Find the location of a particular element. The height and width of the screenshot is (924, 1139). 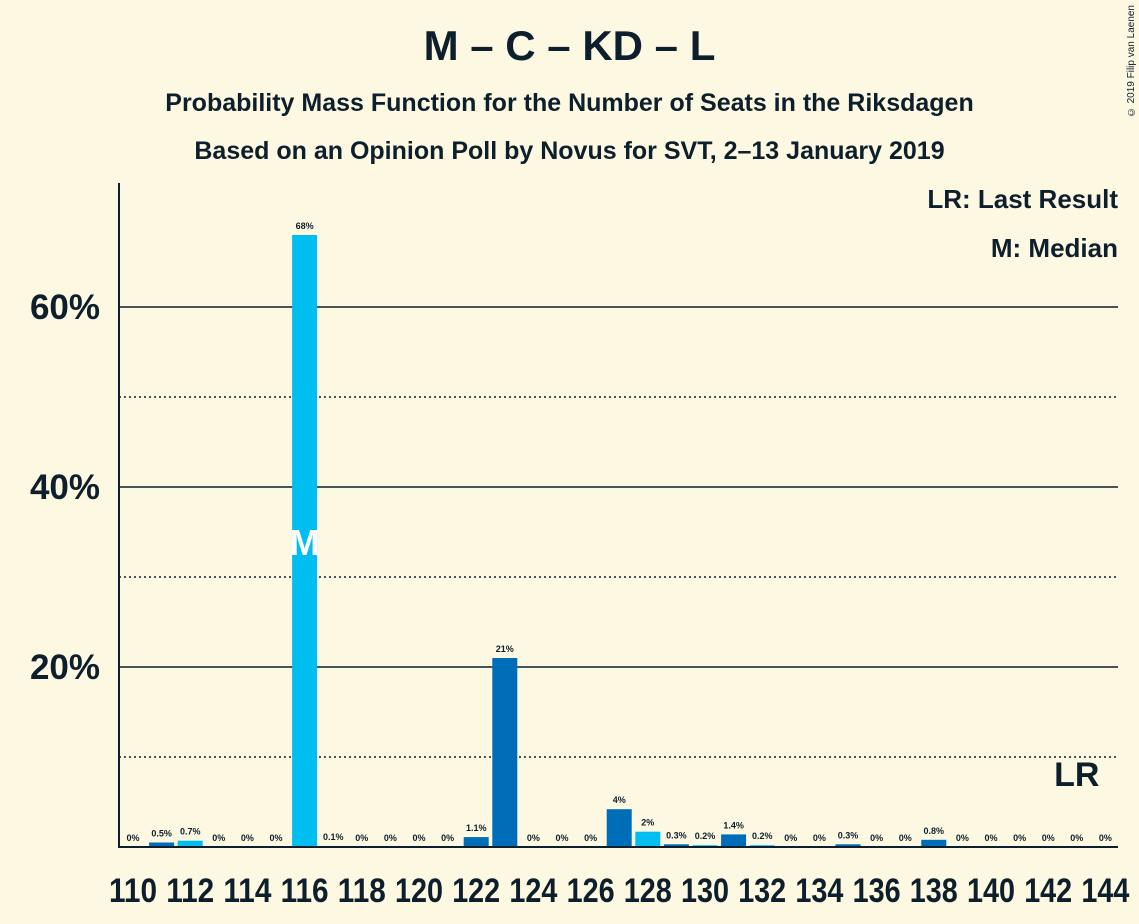

x-tick-label: 132 is located at coordinates (762, 891).